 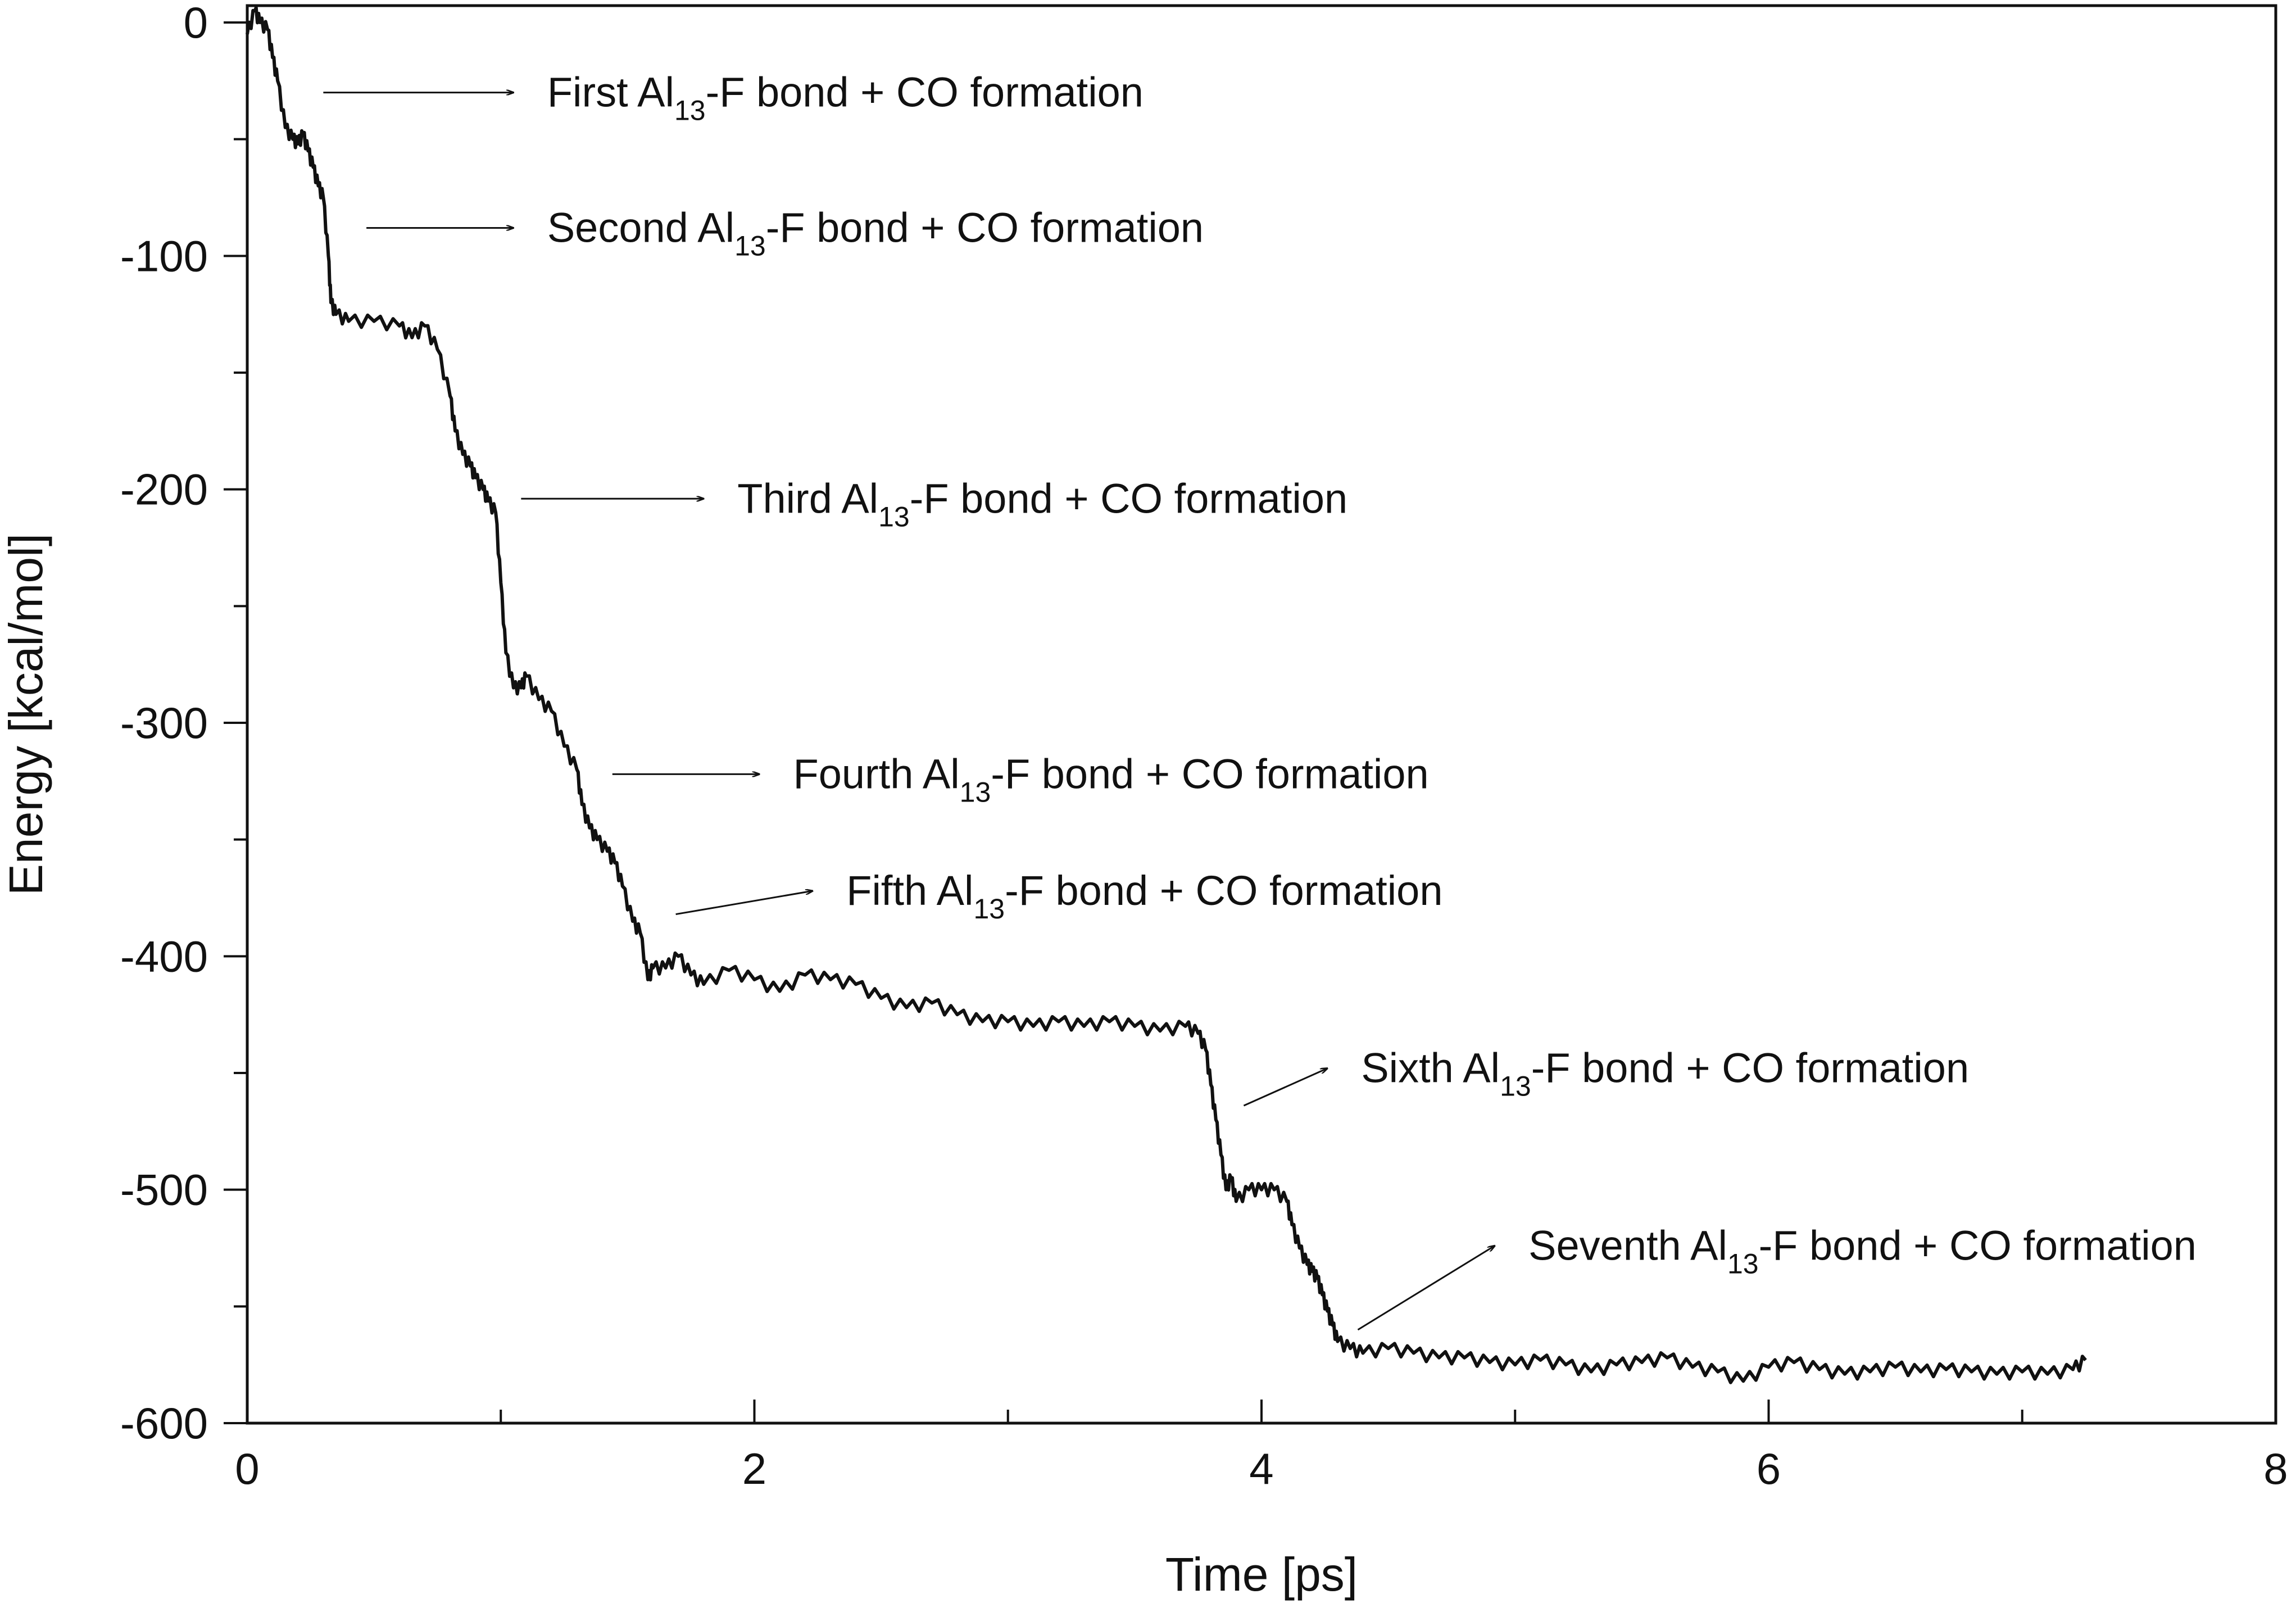 I want to click on x-tick-label: 2, so click(x=754, y=1468).